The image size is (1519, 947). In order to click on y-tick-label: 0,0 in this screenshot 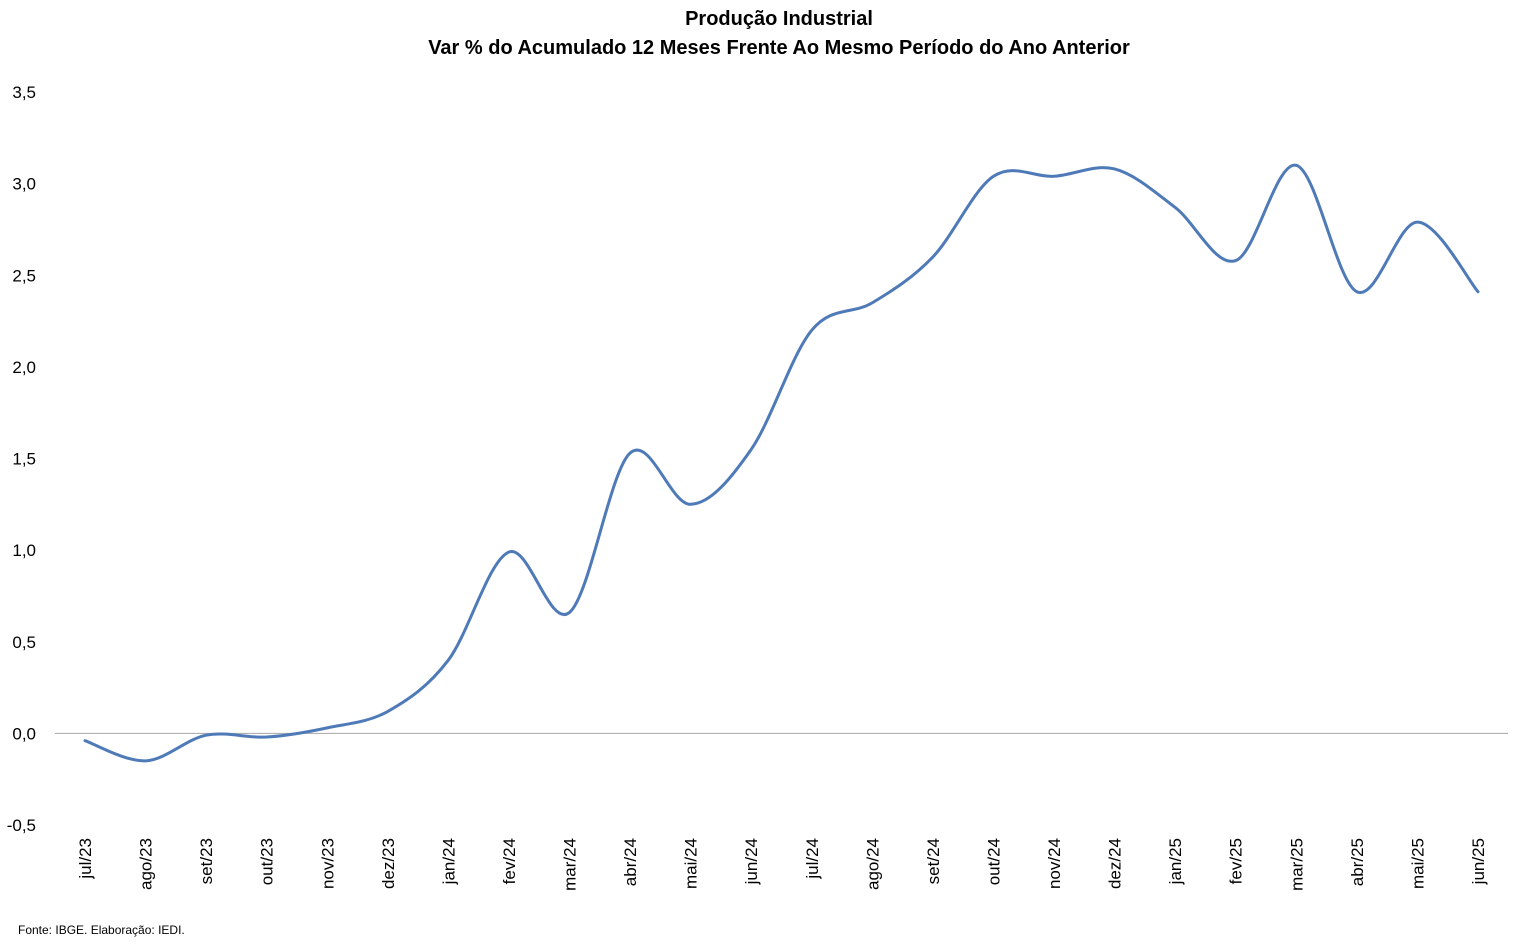, I will do `click(24, 733)`.